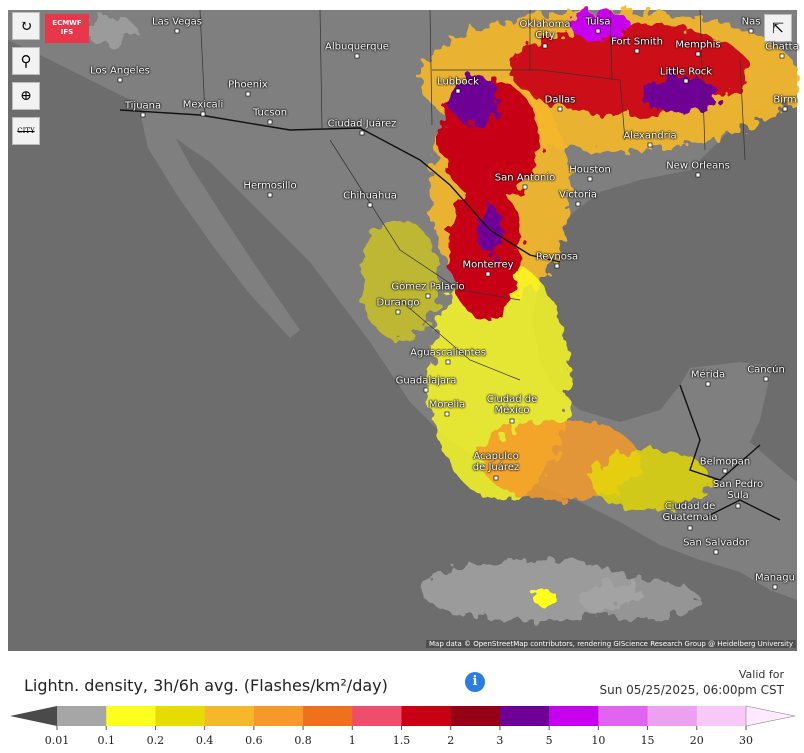  Describe the element at coordinates (475, 682) in the screenshot. I see `info-button: i` at that location.